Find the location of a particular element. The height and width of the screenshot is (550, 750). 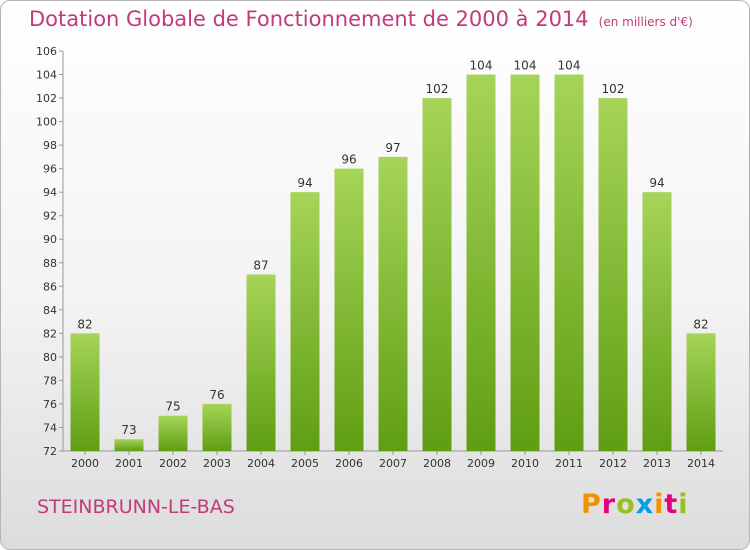

y-tick-label: 96 is located at coordinates (50, 169).